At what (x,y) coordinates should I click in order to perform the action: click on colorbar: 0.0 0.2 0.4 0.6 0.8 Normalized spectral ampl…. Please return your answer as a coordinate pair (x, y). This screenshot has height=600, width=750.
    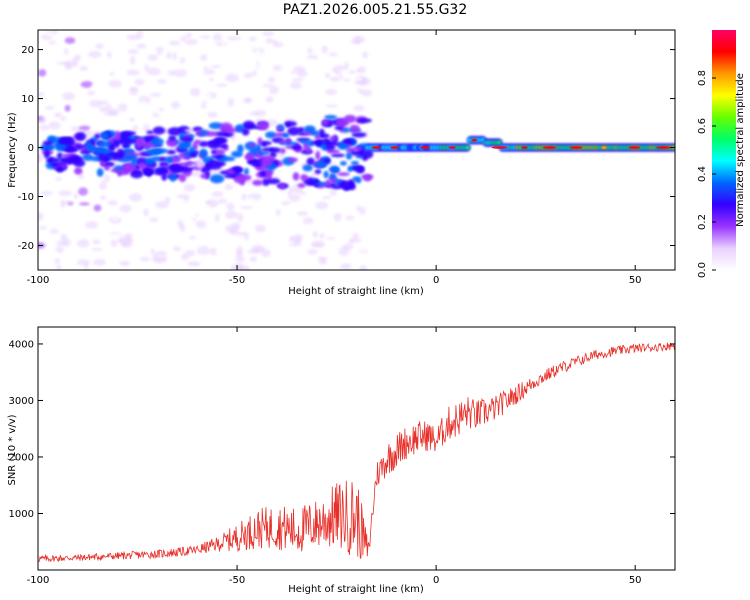
    Looking at the image, I should click on (721, 154).